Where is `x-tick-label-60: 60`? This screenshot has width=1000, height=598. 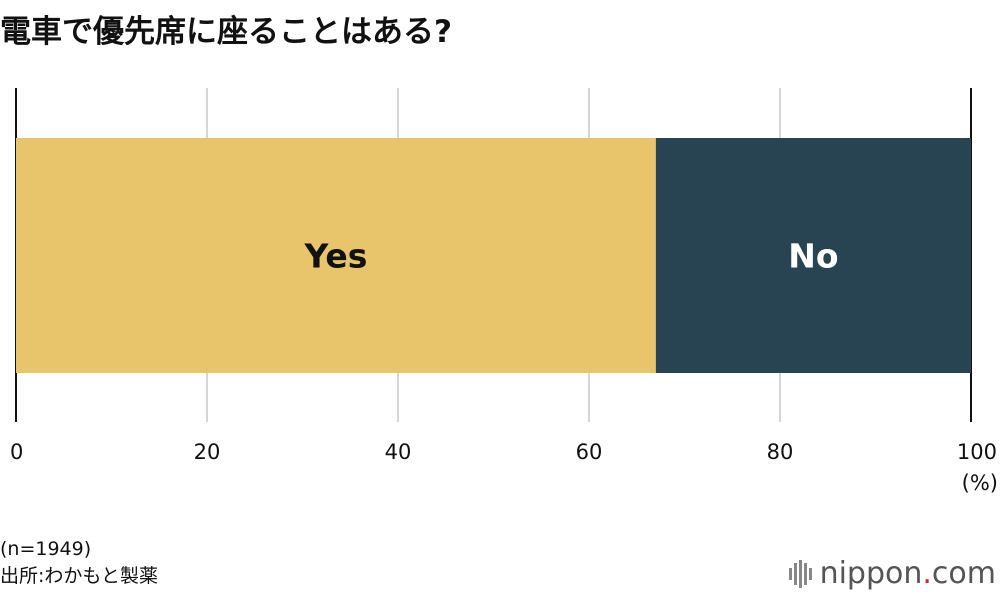
x-tick-label-60: 60 is located at coordinates (589, 452).